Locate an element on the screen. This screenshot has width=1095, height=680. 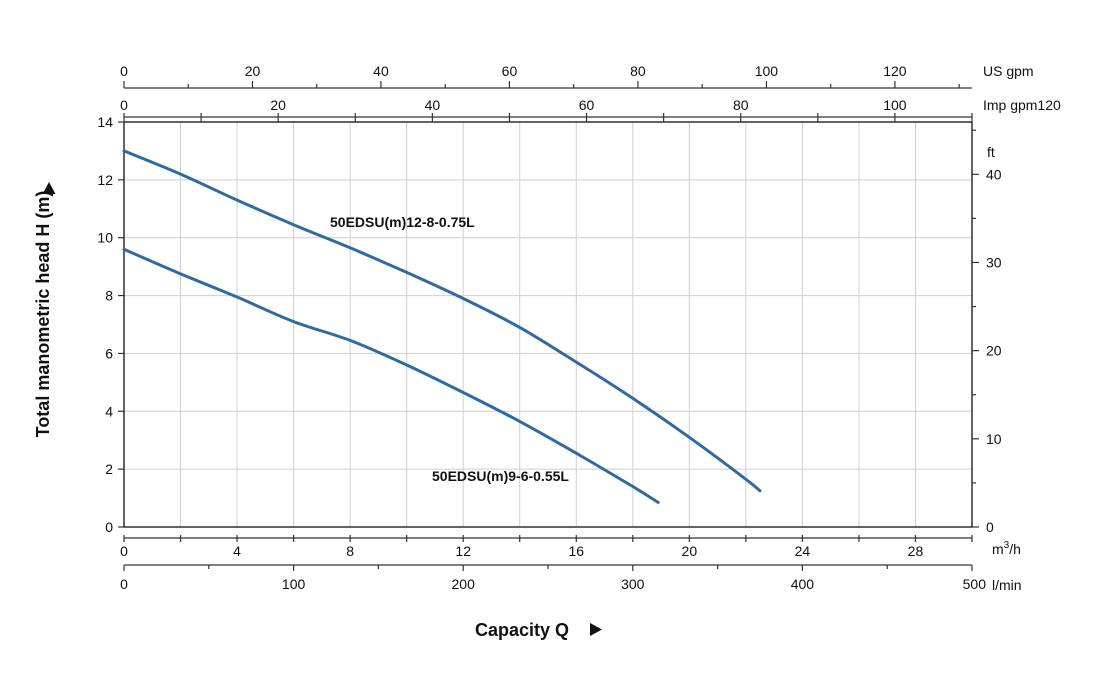
imp-gpm-tick-label: 120 is located at coordinates (1049, 105).